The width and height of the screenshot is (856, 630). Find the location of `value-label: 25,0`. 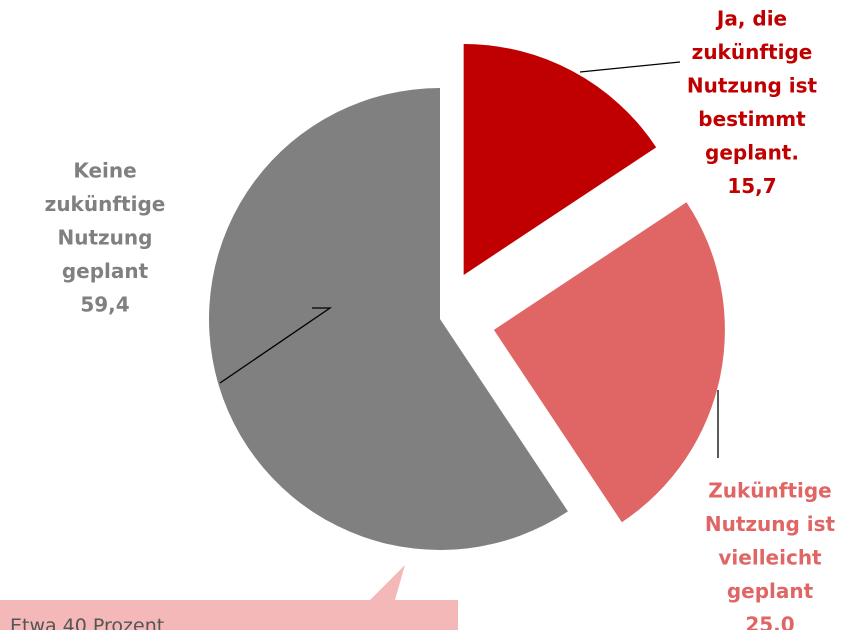

value-label: 25,0 is located at coordinates (769, 621).